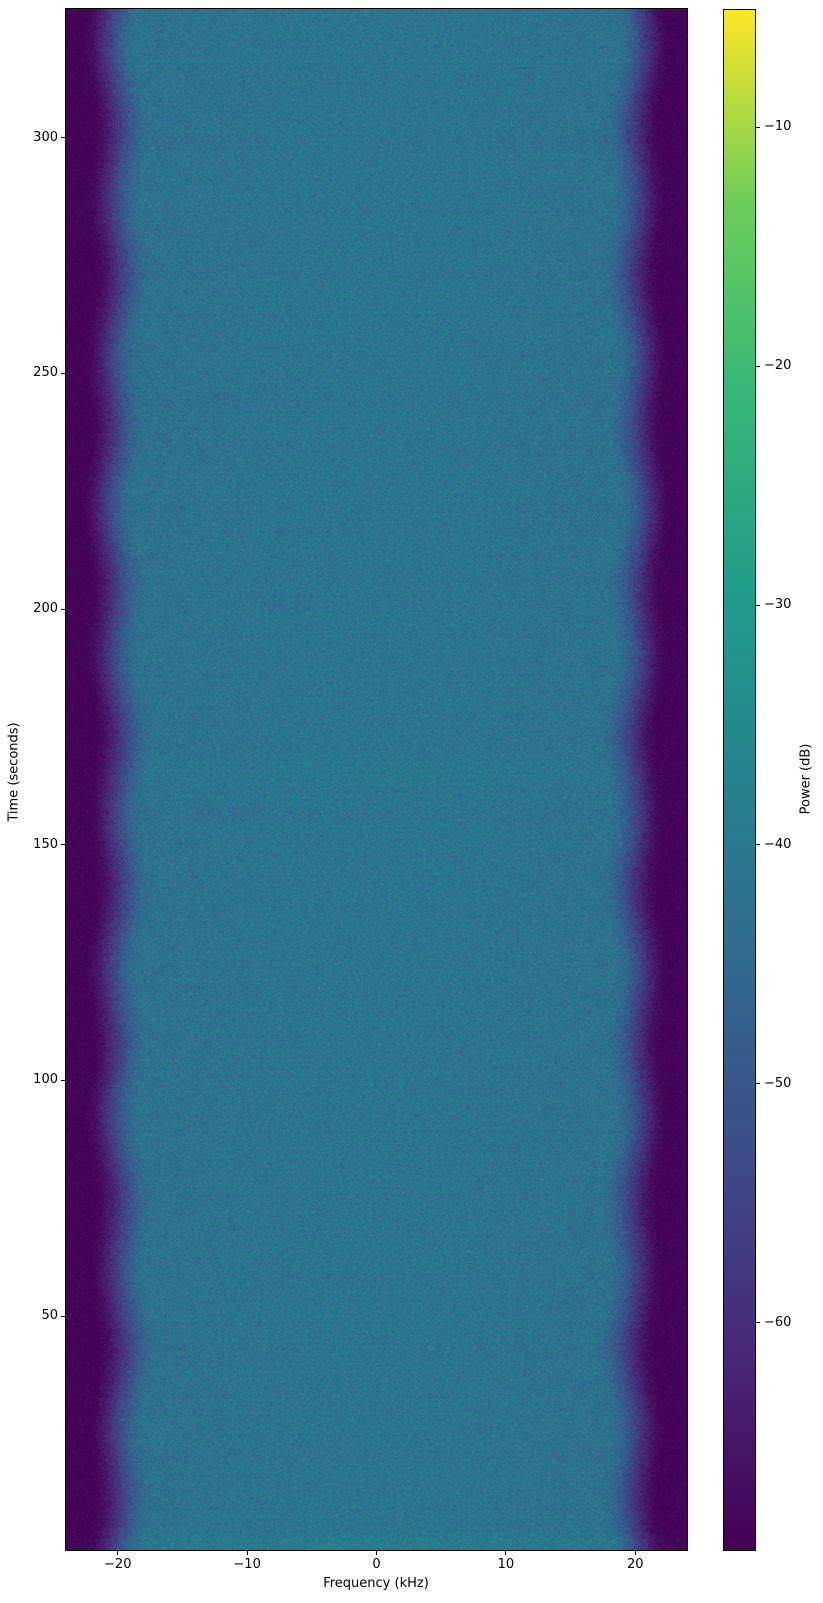 This screenshot has width=823, height=1603. What do you see at coordinates (45, 844) in the screenshot?
I see `y-tick-label: 150` at bounding box center [45, 844].